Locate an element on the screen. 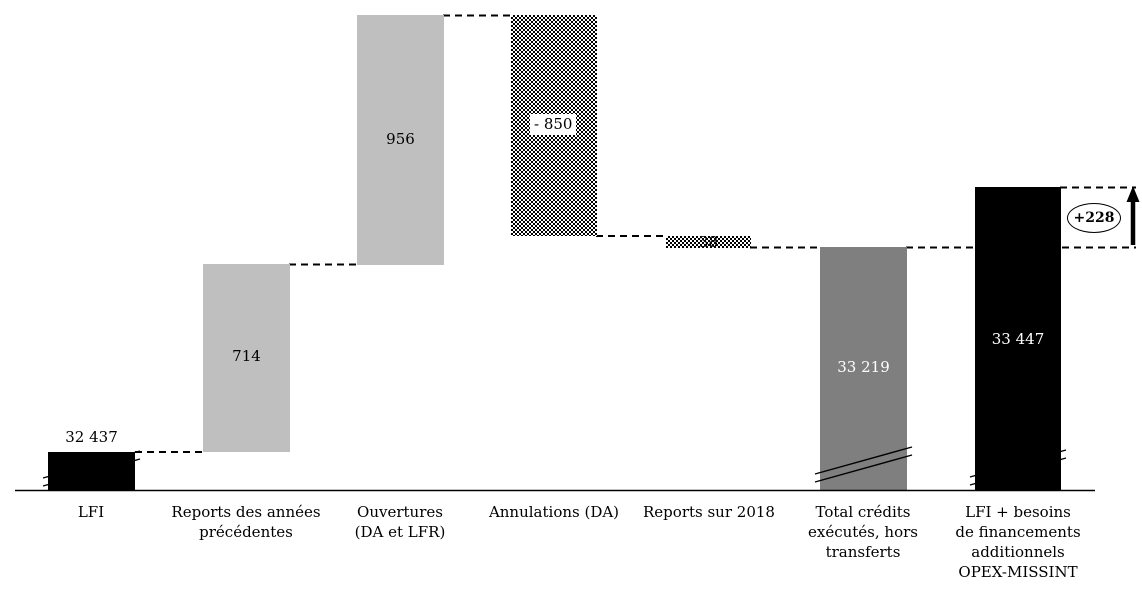 This screenshot has height=591, width=1142. value-label-lfi: 32 437 is located at coordinates (91, 437).